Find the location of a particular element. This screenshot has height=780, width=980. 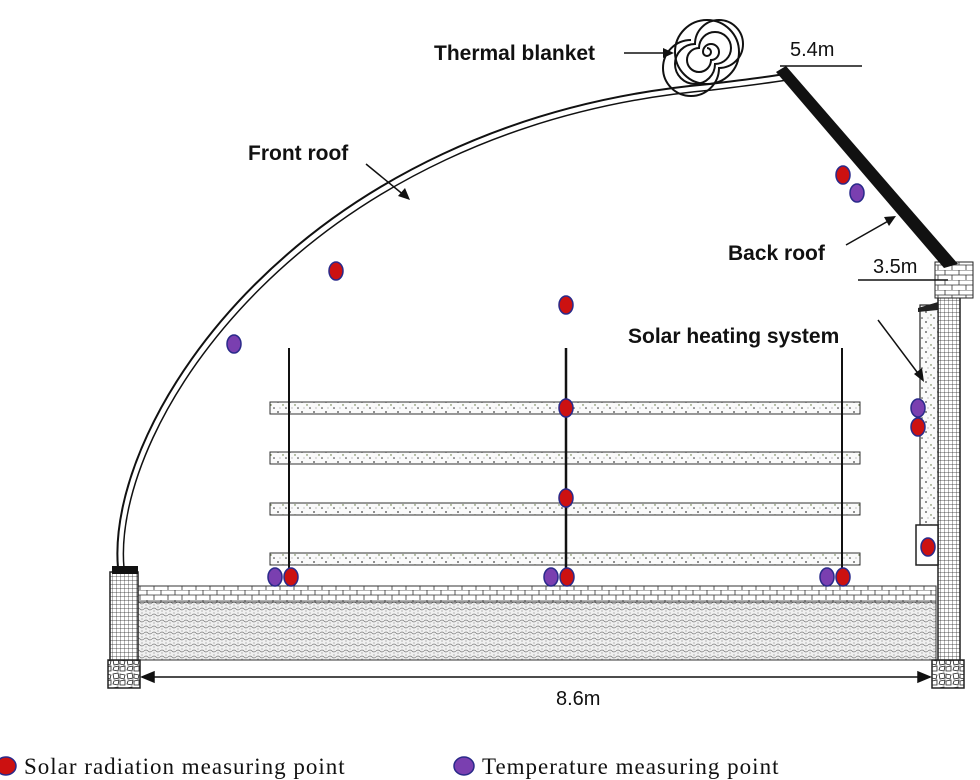

thermal-blanket-roll is located at coordinates (703, 58).